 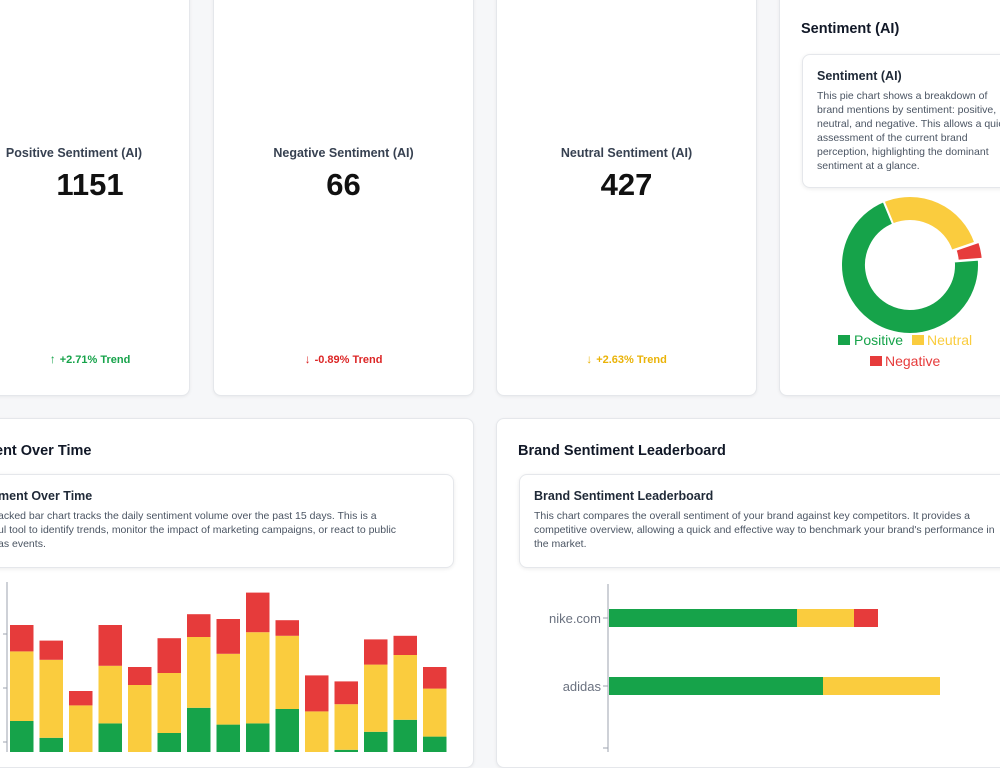 I want to click on kpi-trend: ↓ +2.63% Trend, so click(x=626, y=359).